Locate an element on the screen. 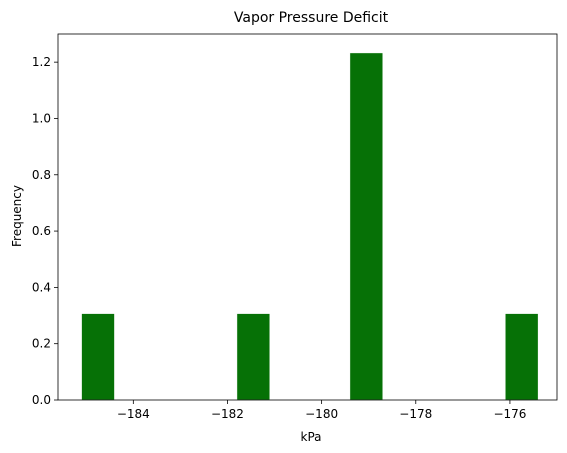  y-axis-ticks: 0.0 0.2 0.4 0.6 0.8 1.0 1.2 is located at coordinates (45, 231).